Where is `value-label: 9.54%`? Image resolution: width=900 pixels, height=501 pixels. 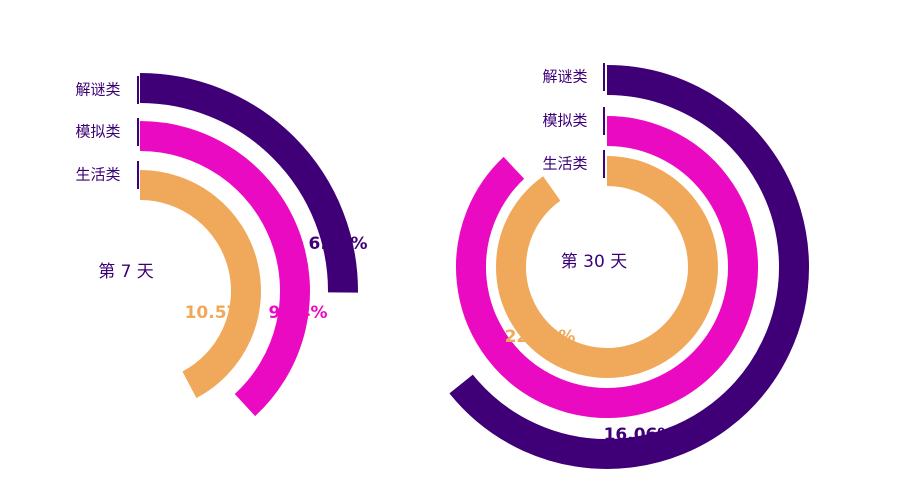
value-label: 9.54% is located at coordinates (298, 313).